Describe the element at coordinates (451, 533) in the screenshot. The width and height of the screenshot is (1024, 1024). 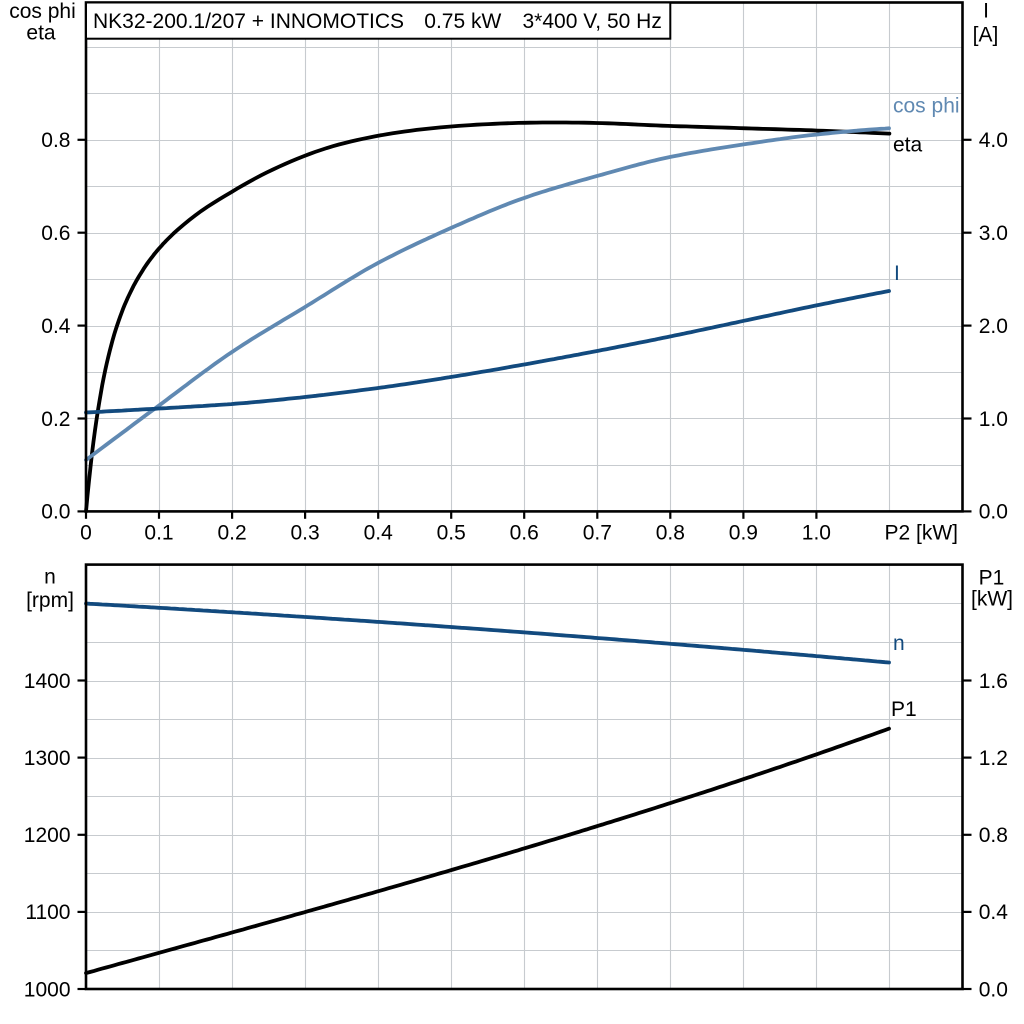
I see `svg-text: 0.5` at that location.